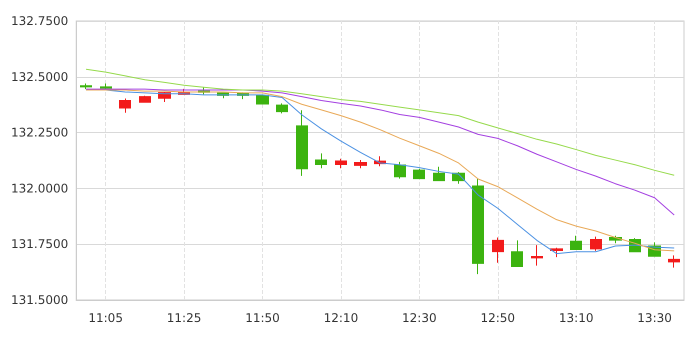  I want to click on x-tick-label: 13:30, so click(654, 318).